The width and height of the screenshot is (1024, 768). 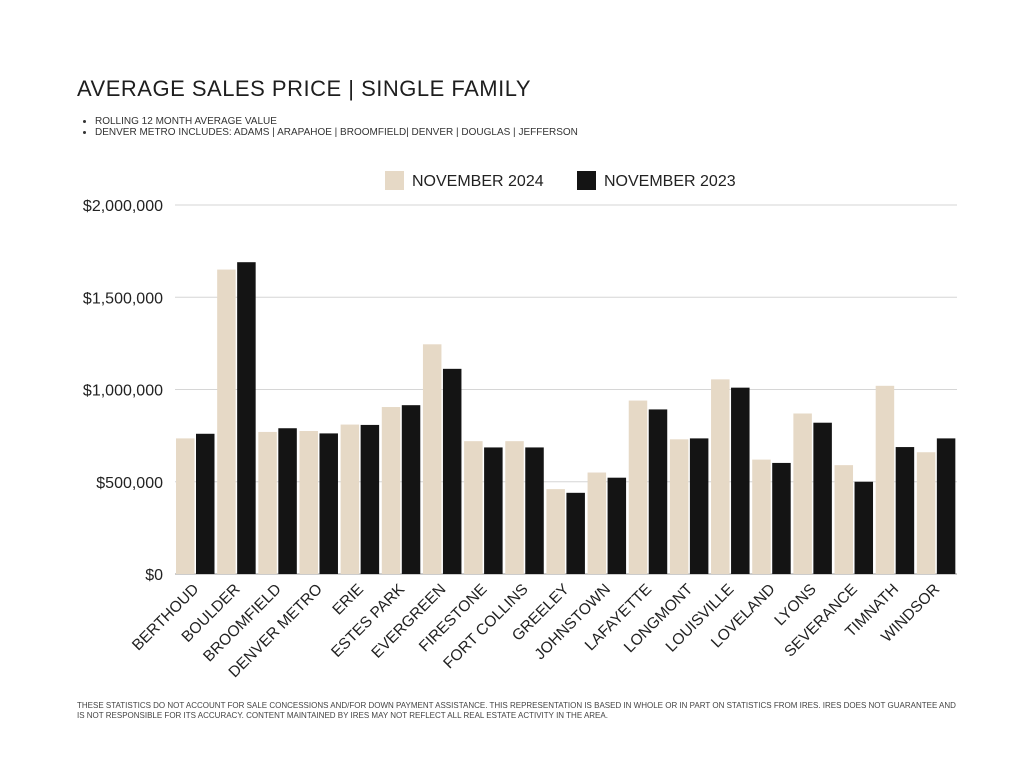 What do you see at coordinates (123, 206) in the screenshot?
I see `y-tick-label: $2,000,000` at bounding box center [123, 206].